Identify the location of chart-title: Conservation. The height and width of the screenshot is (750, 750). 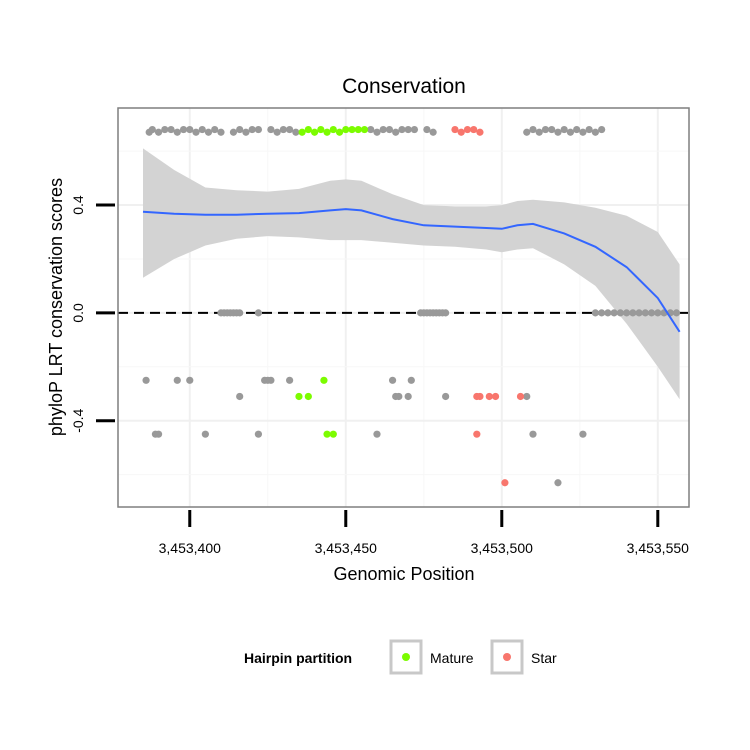
(404, 86).